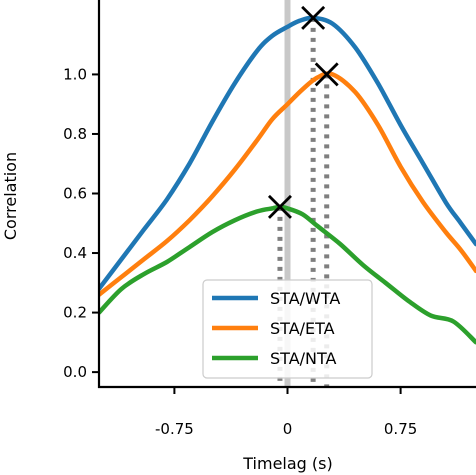  I want to click on legend-items: STA/WTA STA/ETA STA/NTA, so click(276, 328).